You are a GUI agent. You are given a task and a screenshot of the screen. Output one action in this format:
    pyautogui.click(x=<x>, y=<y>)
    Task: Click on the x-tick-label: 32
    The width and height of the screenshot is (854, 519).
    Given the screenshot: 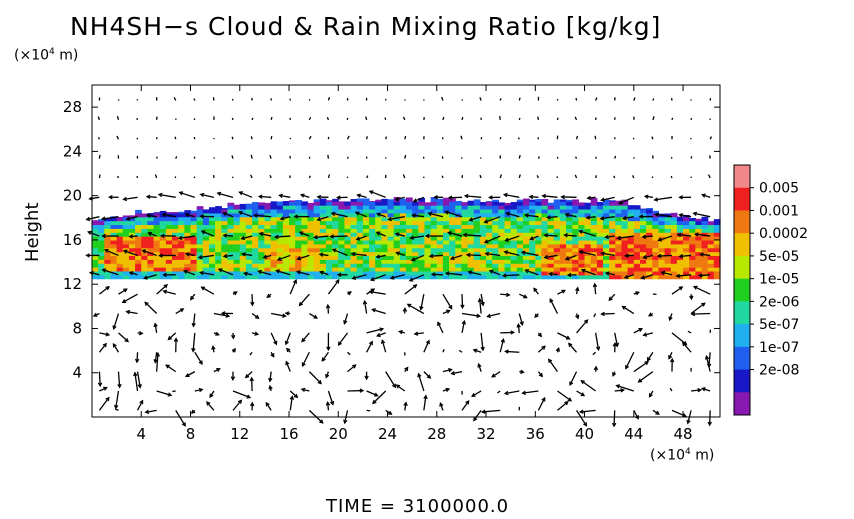 What is the action you would take?
    pyautogui.click(x=485, y=434)
    